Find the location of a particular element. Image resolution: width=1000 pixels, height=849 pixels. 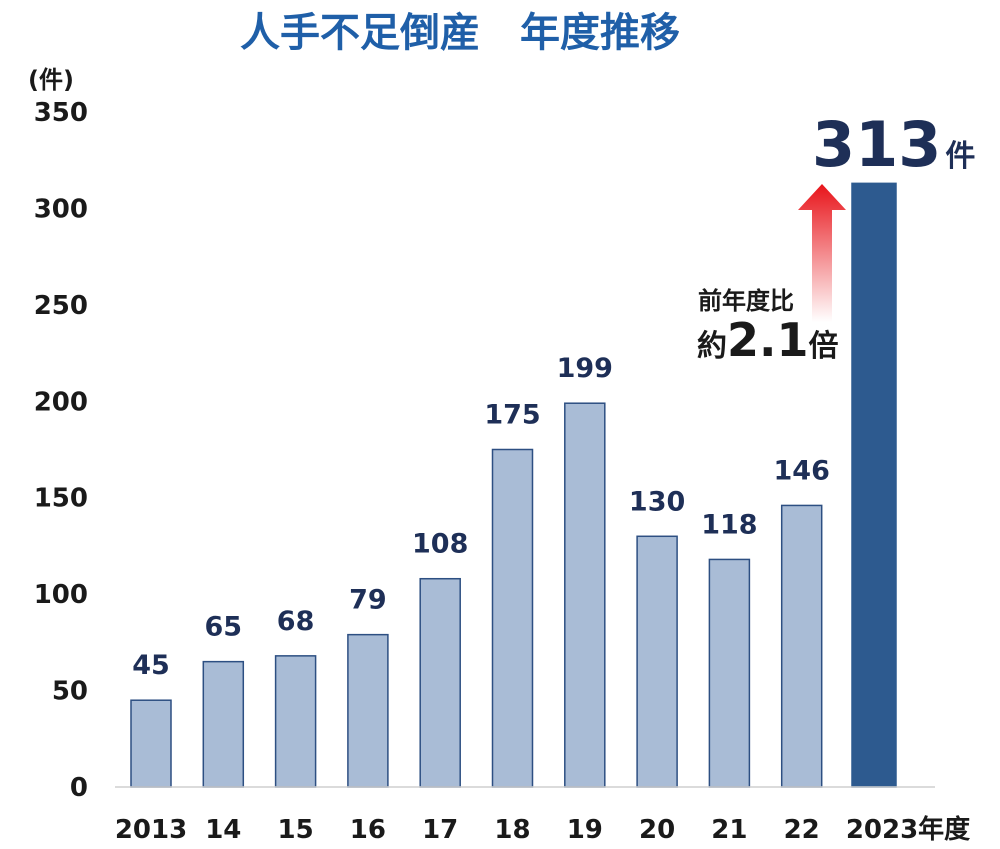

y-tick-label: 350 is located at coordinates (61, 113).